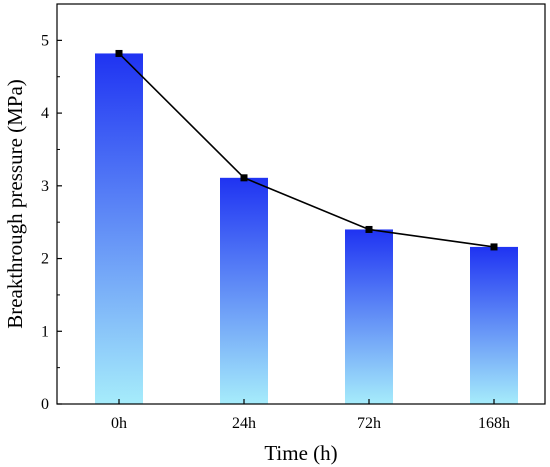 The width and height of the screenshot is (550, 467). I want to click on bar-24h, so click(244, 290).